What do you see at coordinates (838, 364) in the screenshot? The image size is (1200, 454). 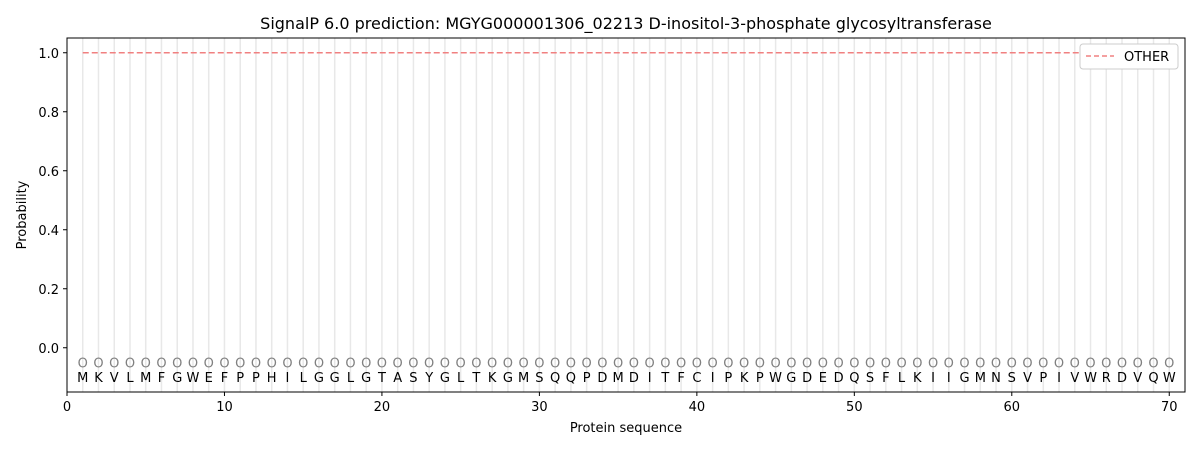 I see `position-label-49: O` at bounding box center [838, 364].